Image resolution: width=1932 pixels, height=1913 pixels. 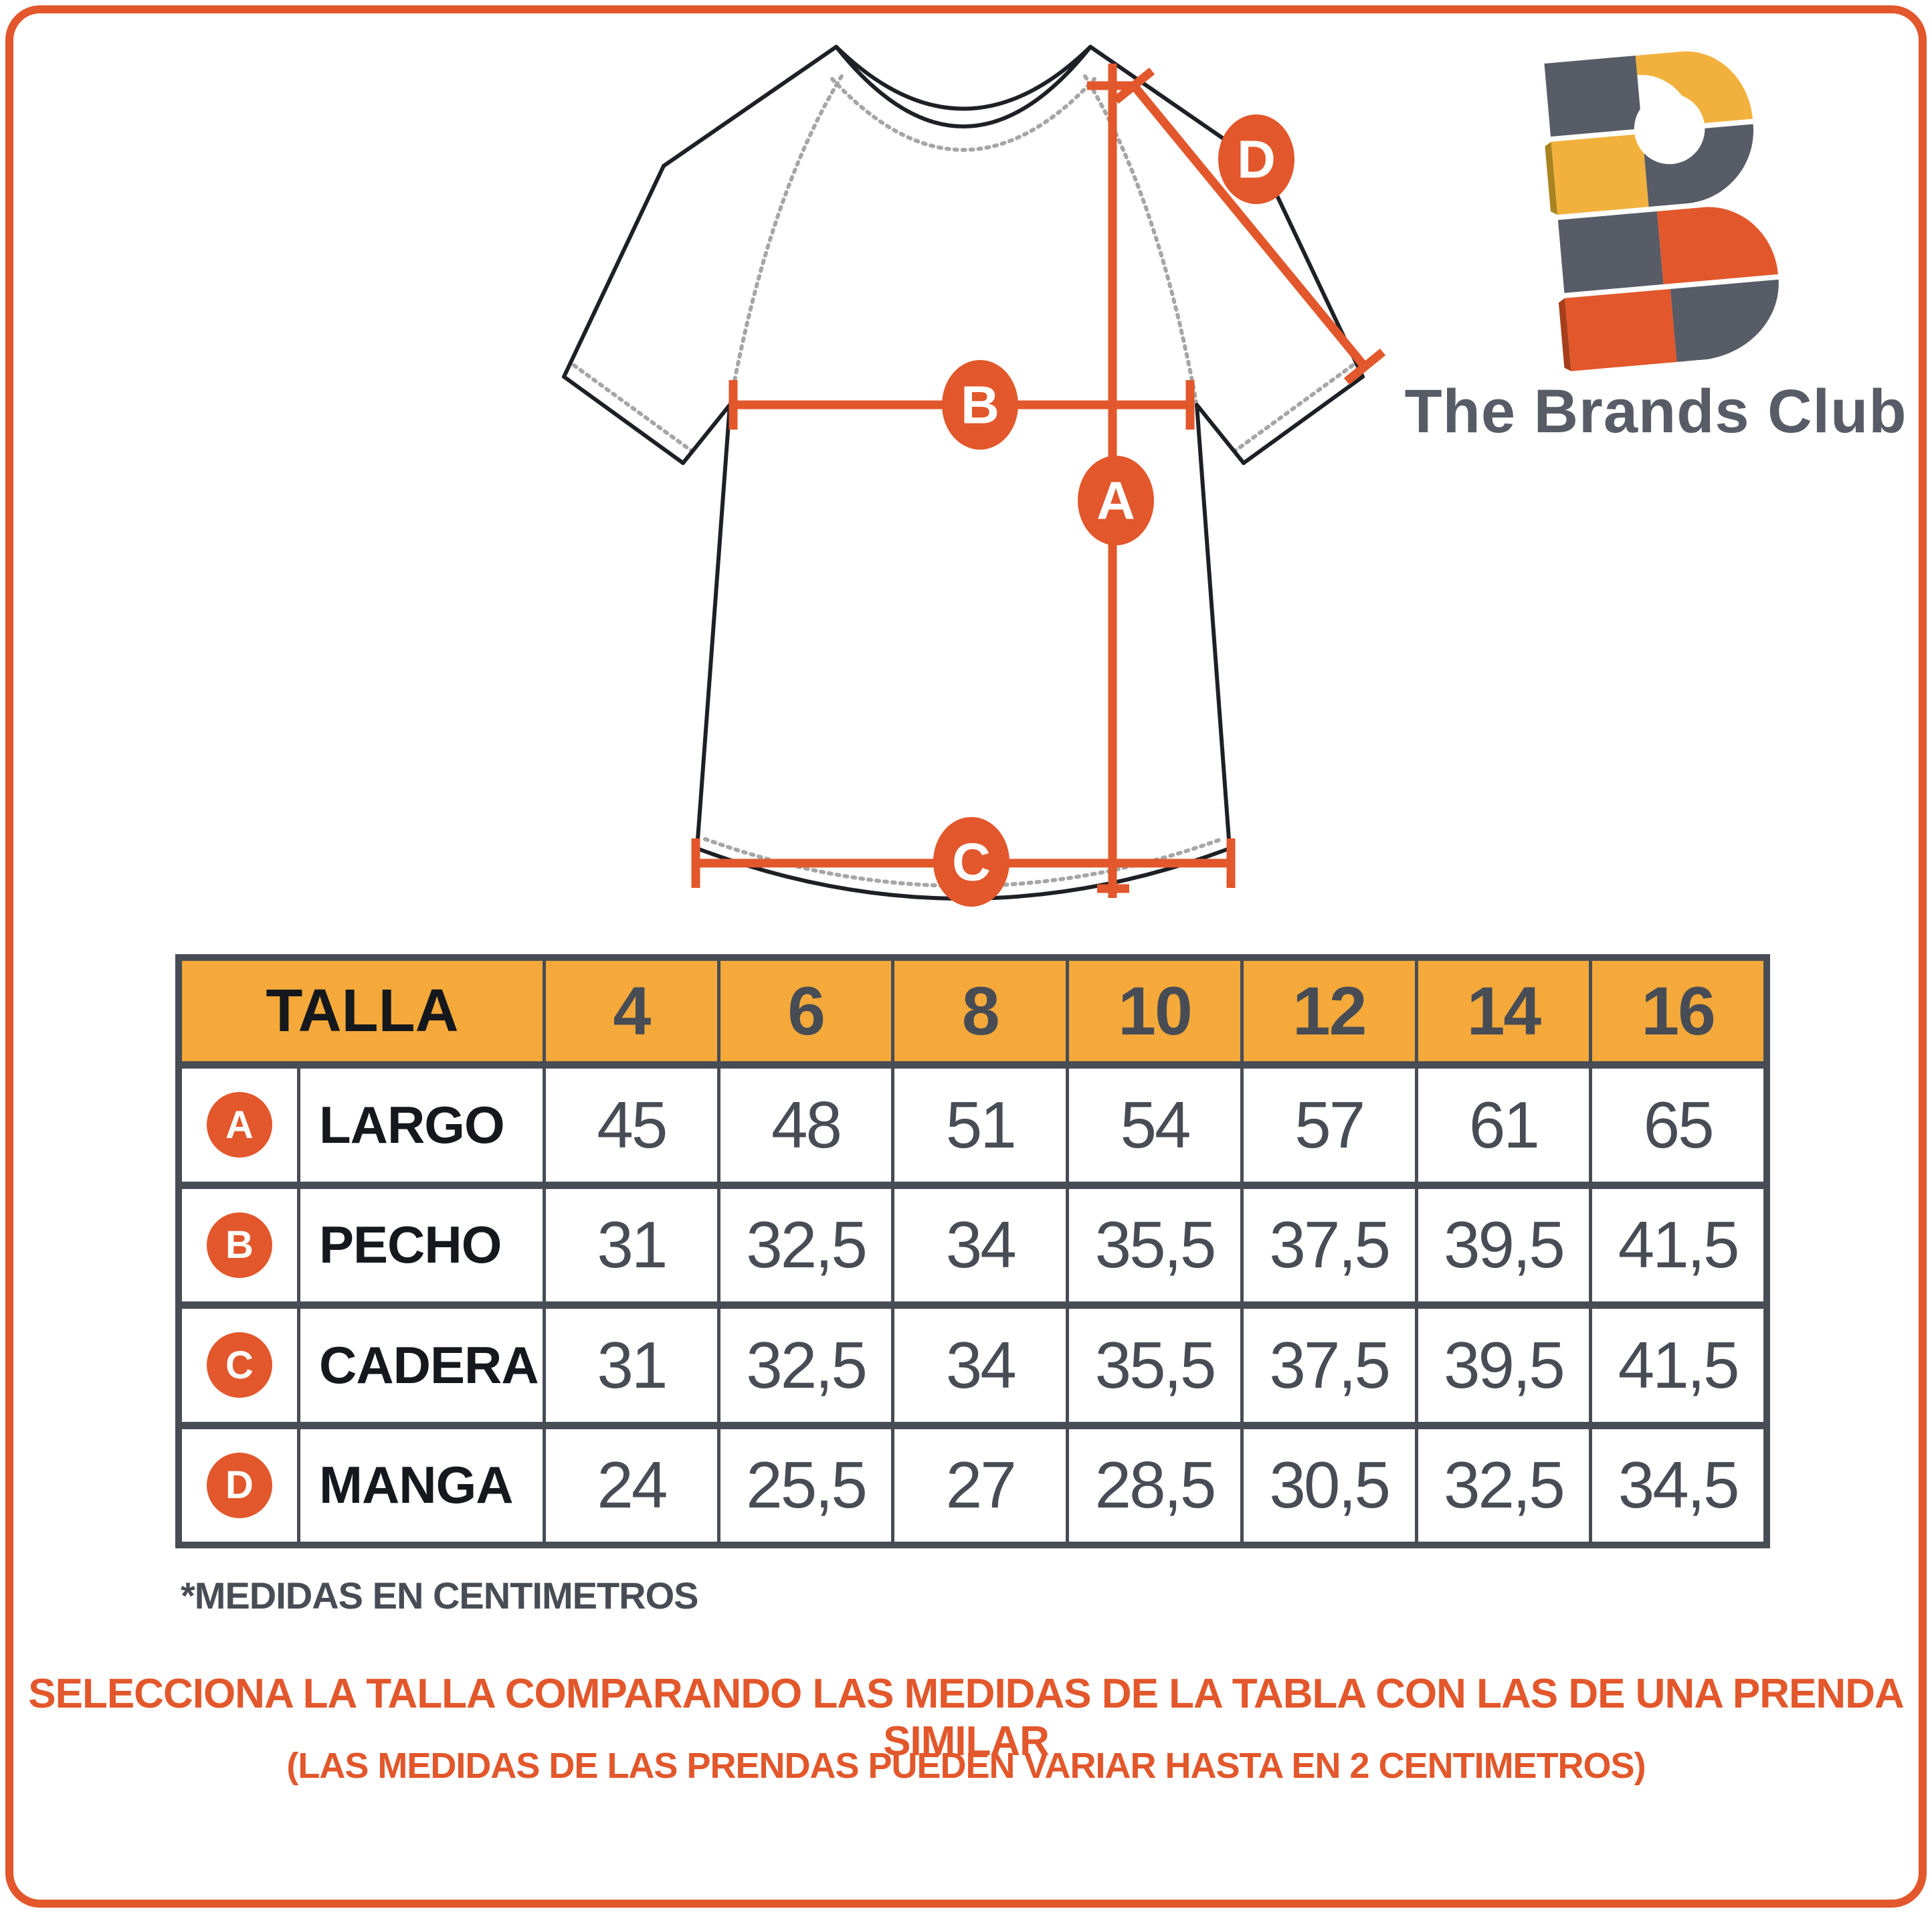 I want to click on badge-a-label: A, so click(x=1116, y=501).